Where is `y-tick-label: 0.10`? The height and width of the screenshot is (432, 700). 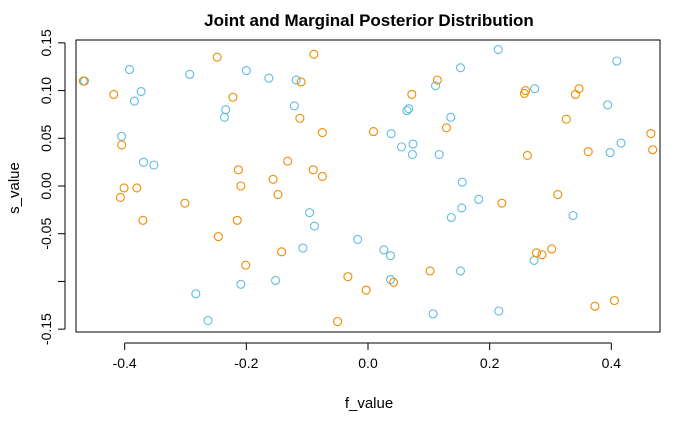 y-tick-label: 0.10 is located at coordinates (46, 90).